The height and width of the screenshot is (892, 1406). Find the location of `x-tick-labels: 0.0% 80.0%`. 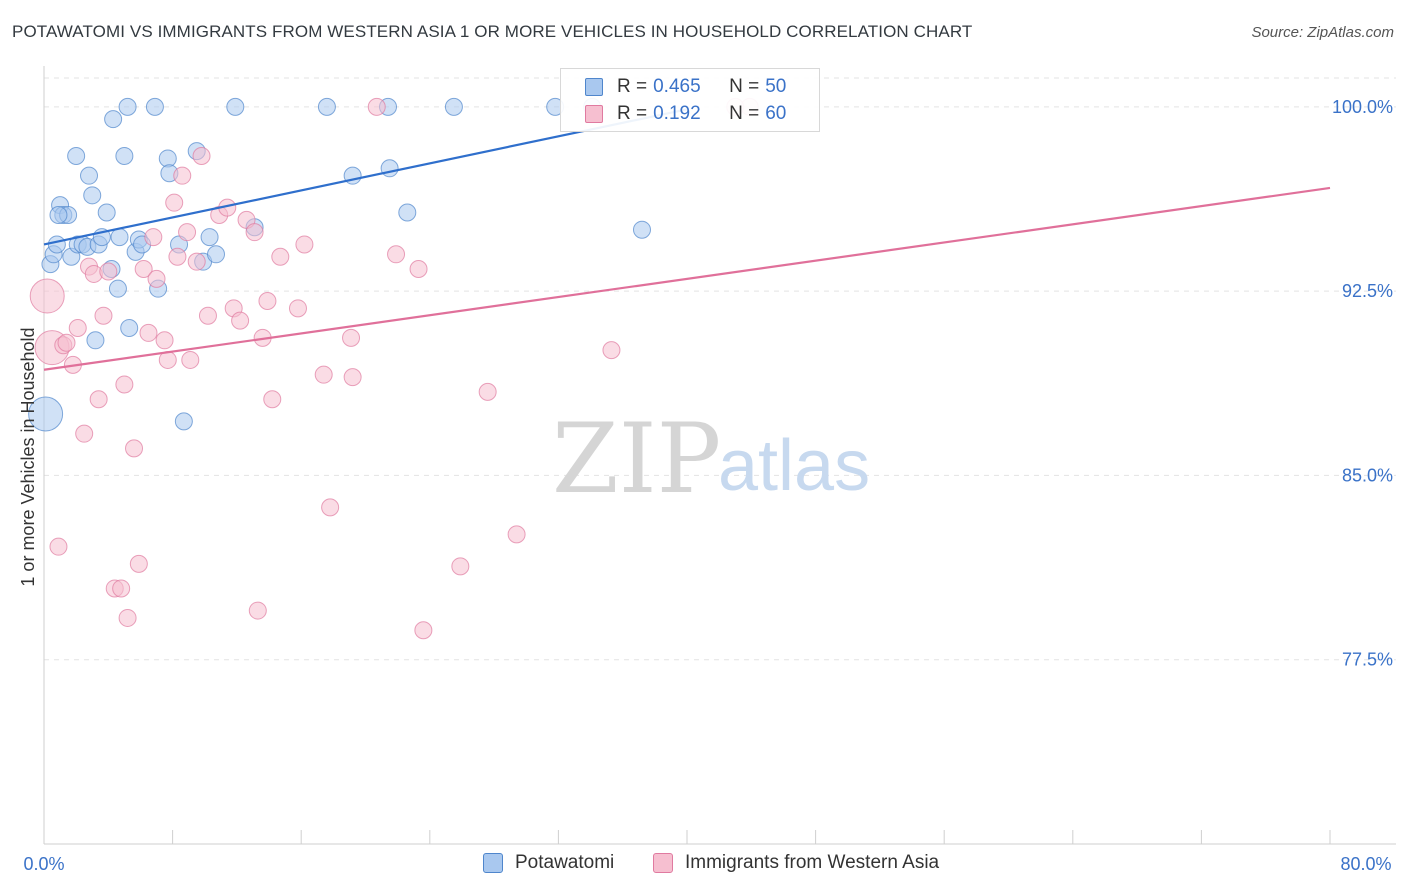

x-tick-labels: 0.0% 80.0% is located at coordinates (707, 864).